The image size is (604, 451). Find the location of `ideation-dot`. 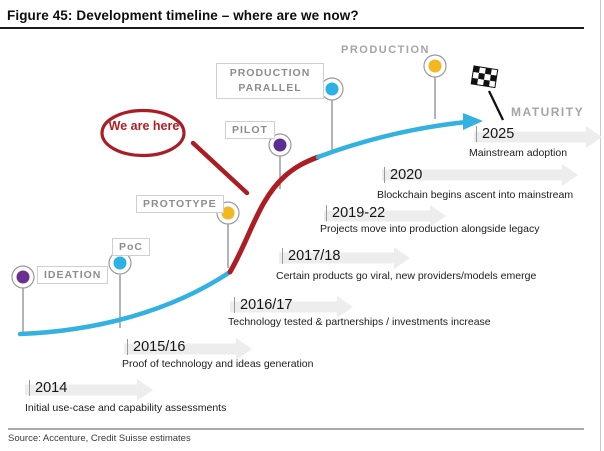

ideation-dot is located at coordinates (23, 277).